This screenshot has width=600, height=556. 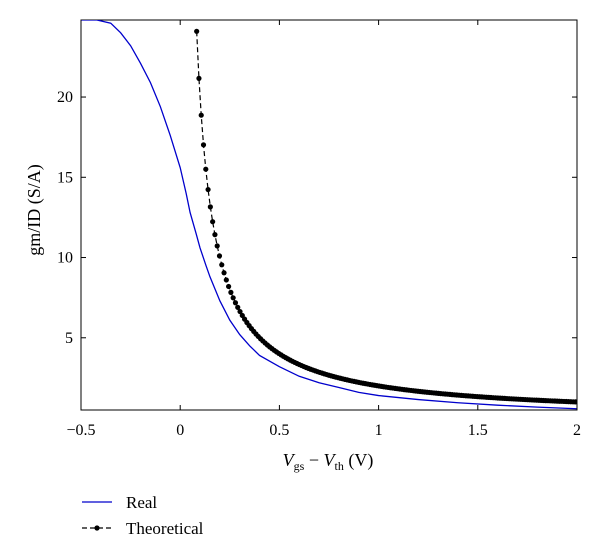 I want to click on legend-marker-theoretical, so click(x=97, y=528).